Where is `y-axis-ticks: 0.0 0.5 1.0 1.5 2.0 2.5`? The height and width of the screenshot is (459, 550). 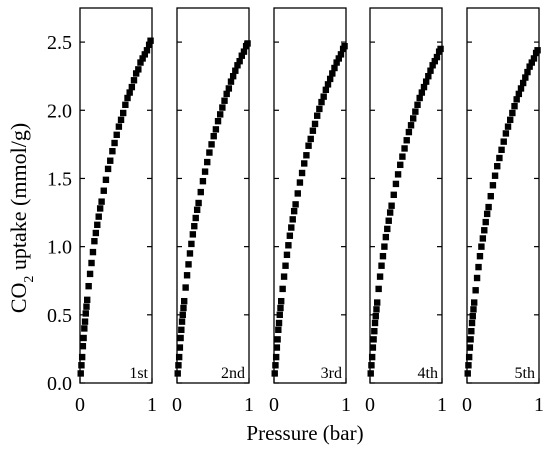
y-axis-ticks: 0.0 0.5 1.0 1.5 2.0 2.5 is located at coordinates (59, 213).